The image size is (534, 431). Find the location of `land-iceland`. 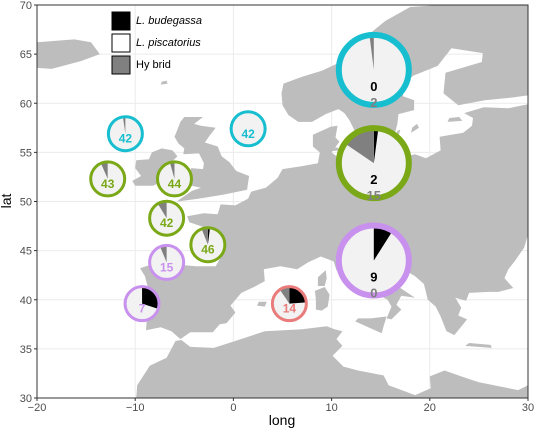

land-iceland is located at coordinates (68, 54).